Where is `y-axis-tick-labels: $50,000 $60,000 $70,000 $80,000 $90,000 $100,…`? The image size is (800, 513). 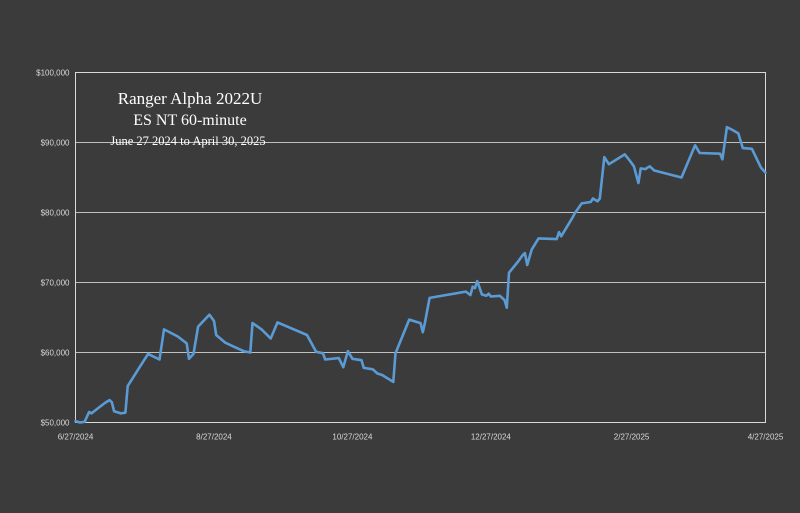
y-axis-tick-labels: $50,000 $60,000 $70,000 $80,000 $90,000 $100,… is located at coordinates (53, 248).